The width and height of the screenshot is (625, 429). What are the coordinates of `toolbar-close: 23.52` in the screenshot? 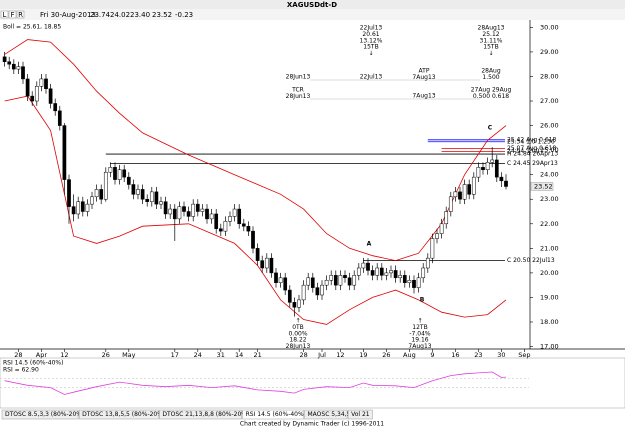 It's located at (162, 15).